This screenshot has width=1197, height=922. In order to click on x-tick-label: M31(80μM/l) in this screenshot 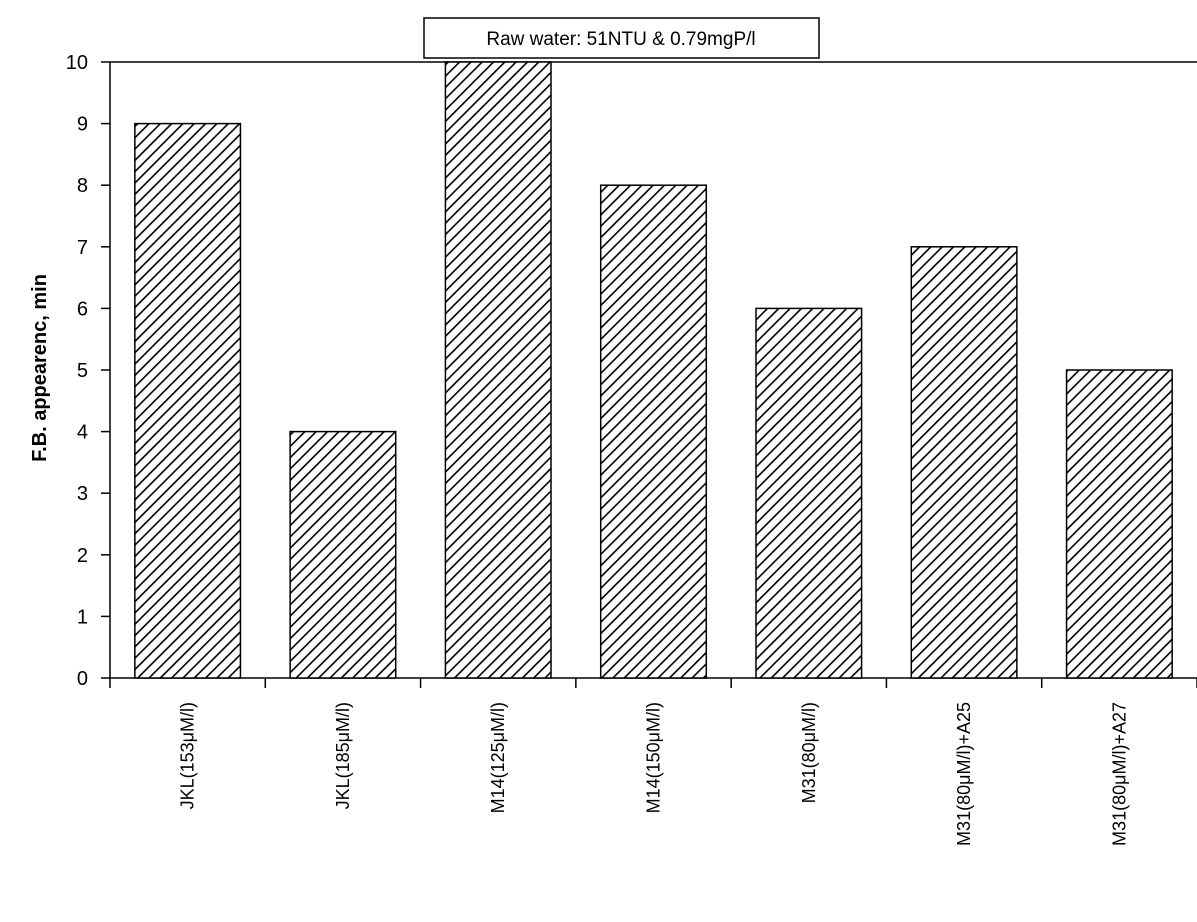, I will do `click(809, 752)`.